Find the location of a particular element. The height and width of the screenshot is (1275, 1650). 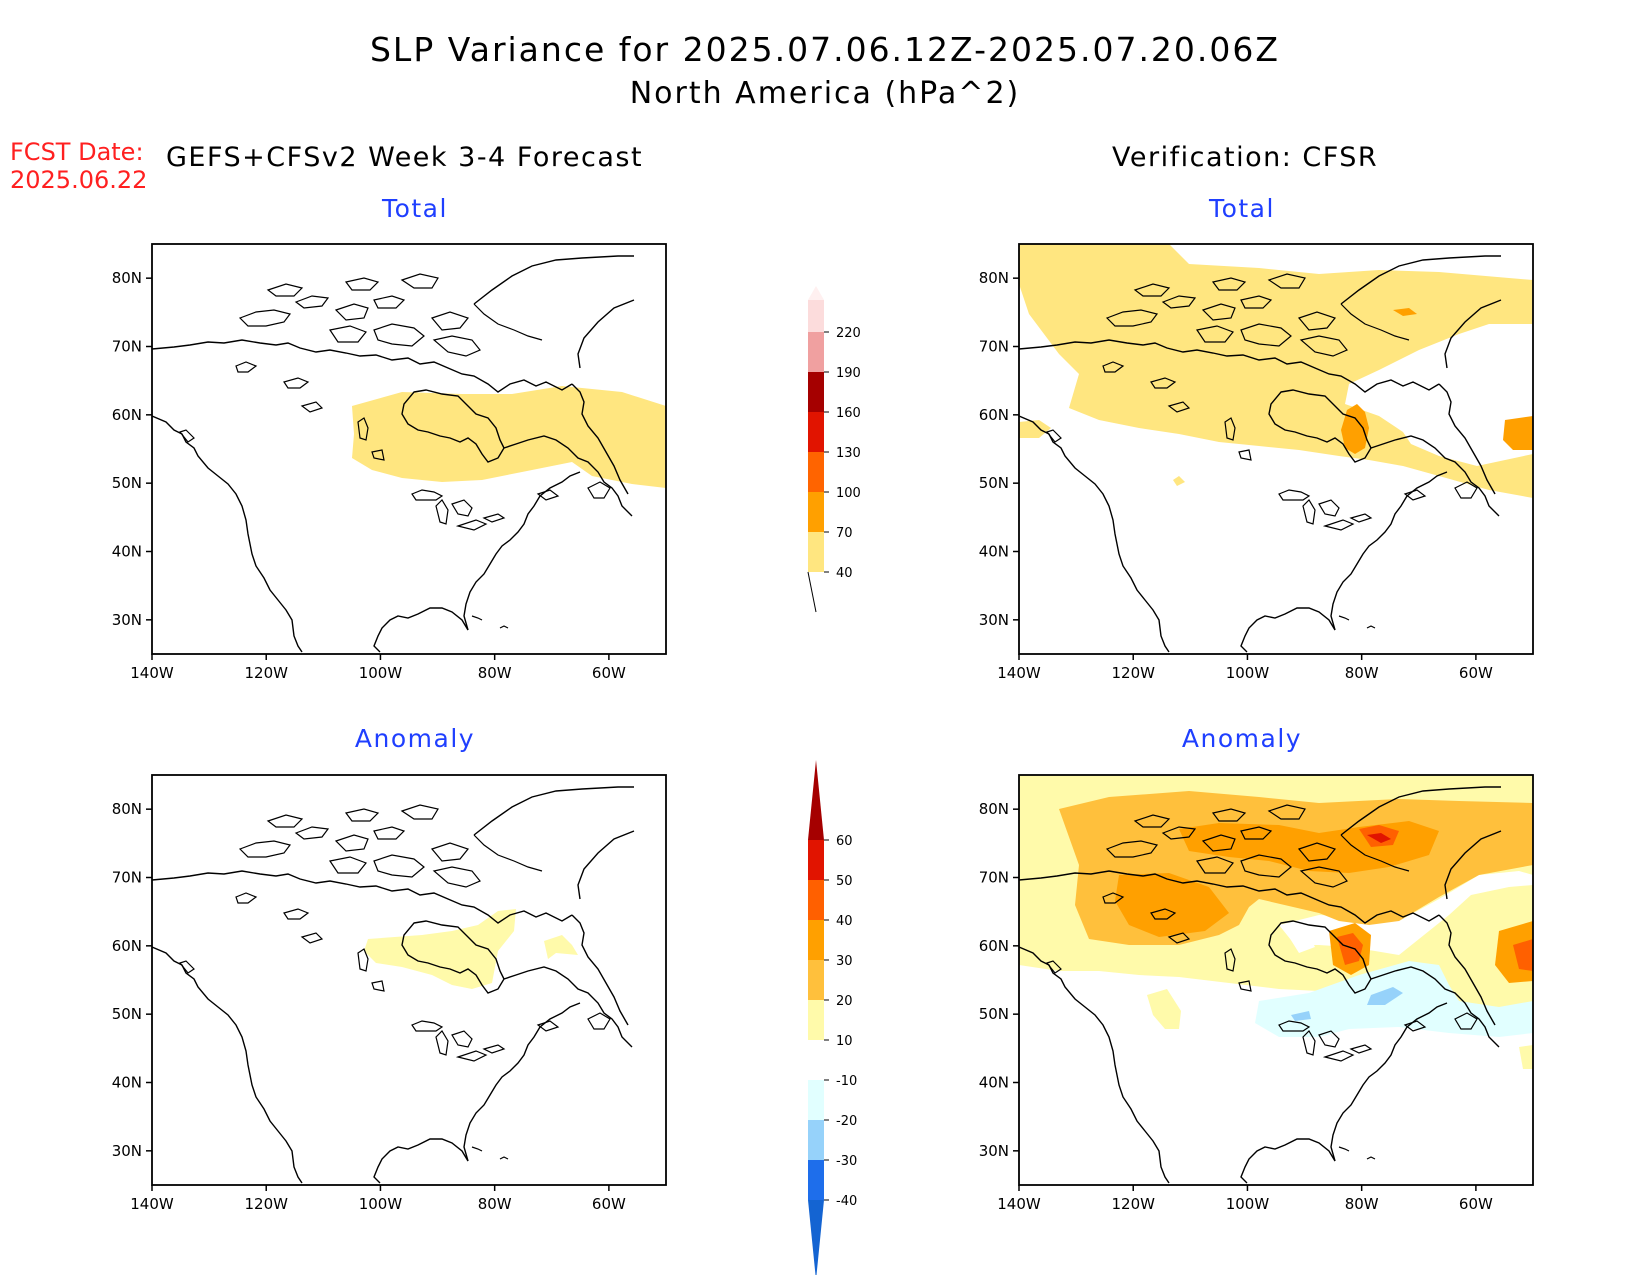

fcst-date-value: 2025.06.22 is located at coordinates (79, 180).